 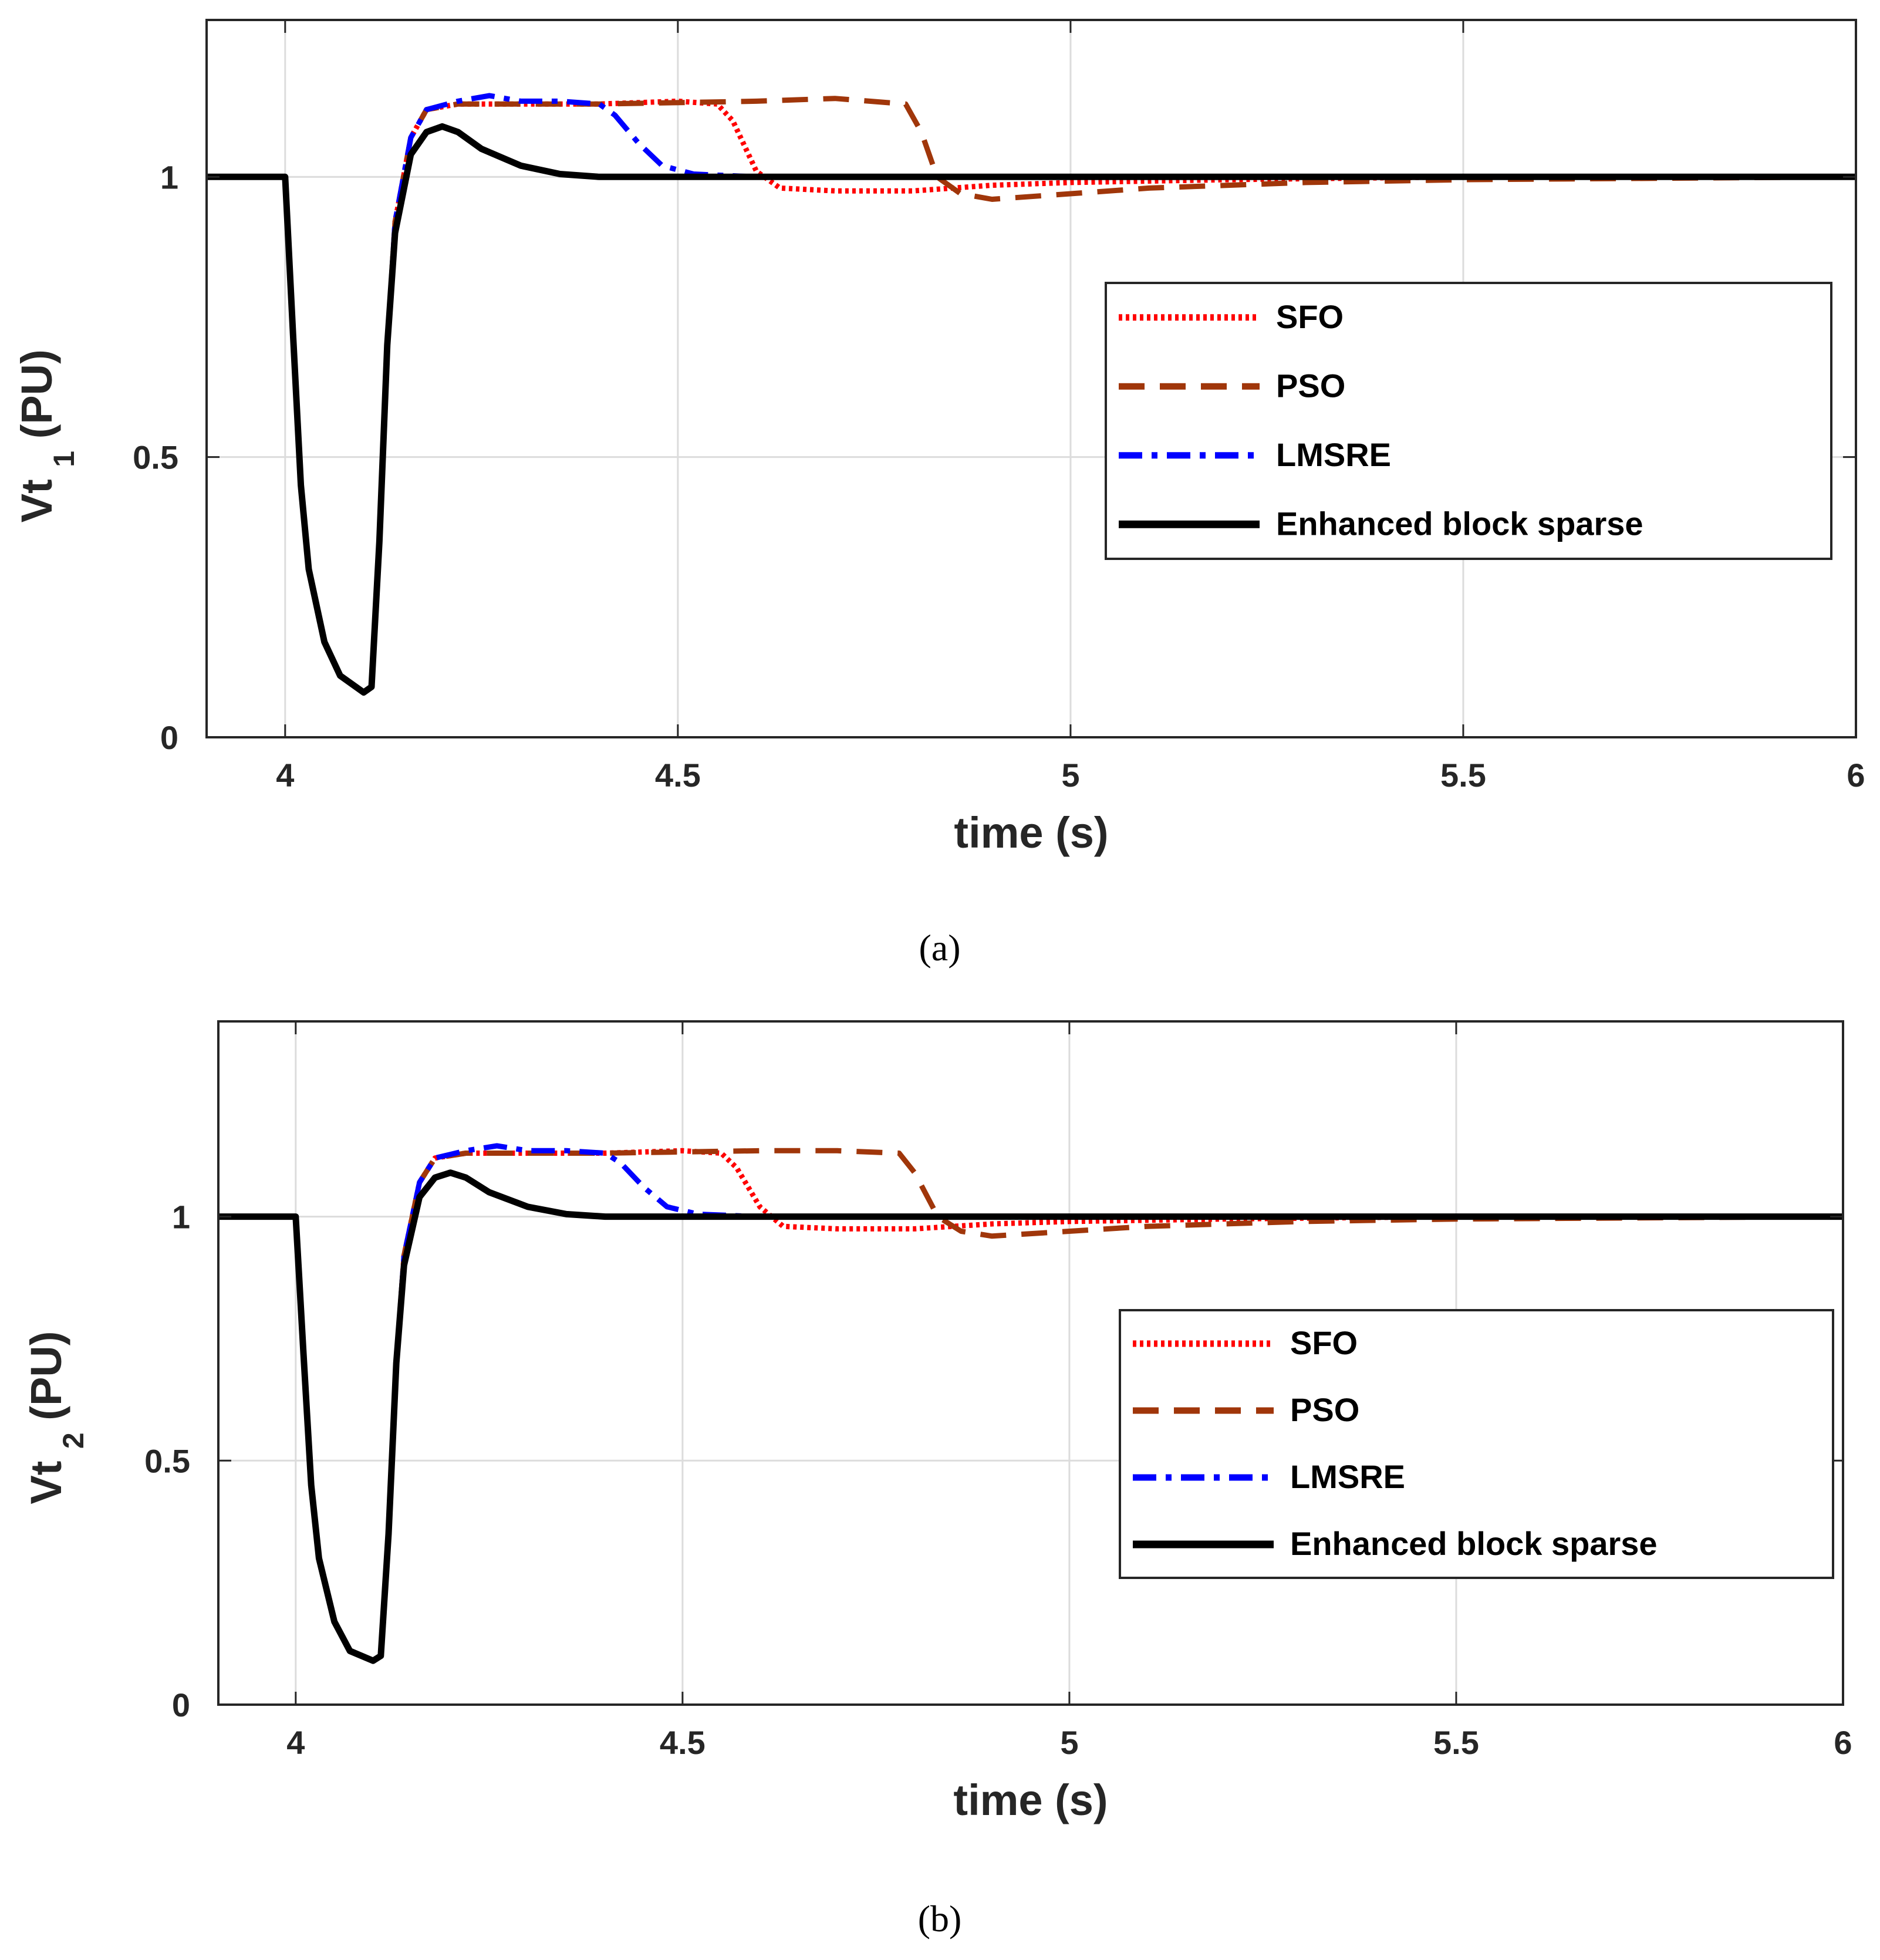 I want to click on subfigure-caption: (b), so click(x=940, y=1918).